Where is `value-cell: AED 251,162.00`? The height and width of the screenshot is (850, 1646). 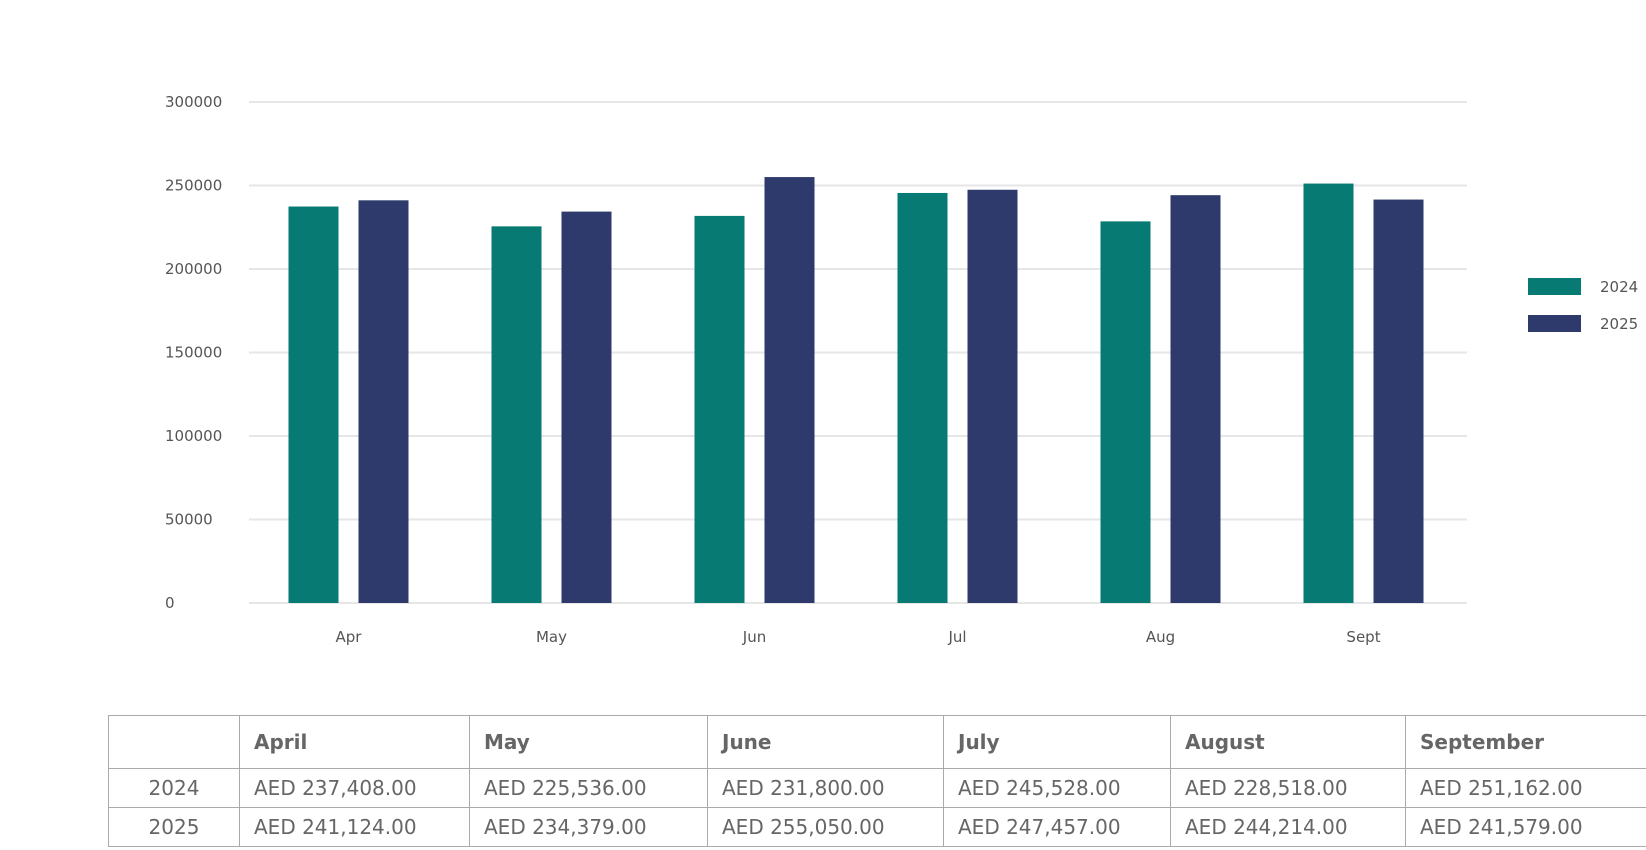 value-cell: AED 251,162.00 is located at coordinates (1525, 788).